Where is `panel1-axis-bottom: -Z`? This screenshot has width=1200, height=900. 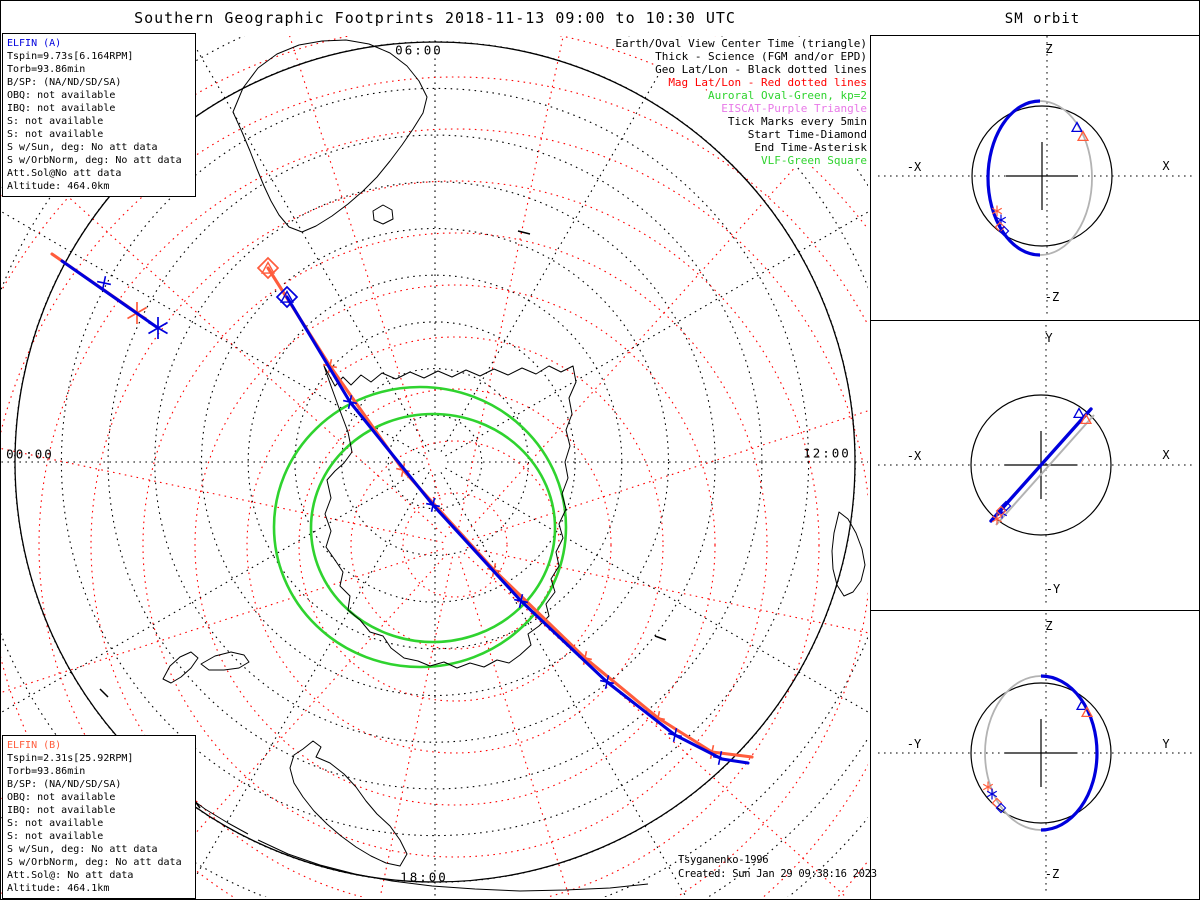 panel1-axis-bottom: -Z is located at coordinates (1052, 297).